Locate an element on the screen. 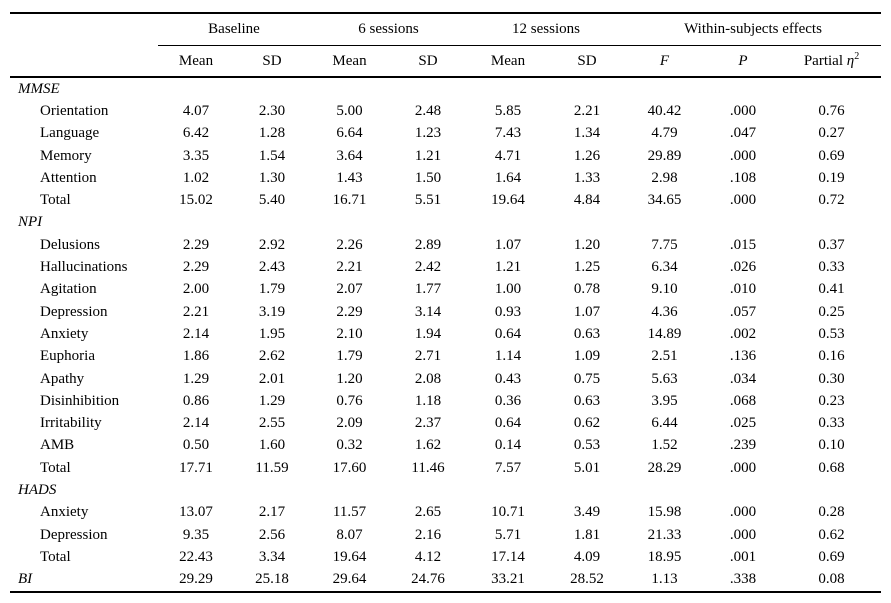 This screenshot has width=891, height=603. table-cell: 0.76 is located at coordinates (831, 110).